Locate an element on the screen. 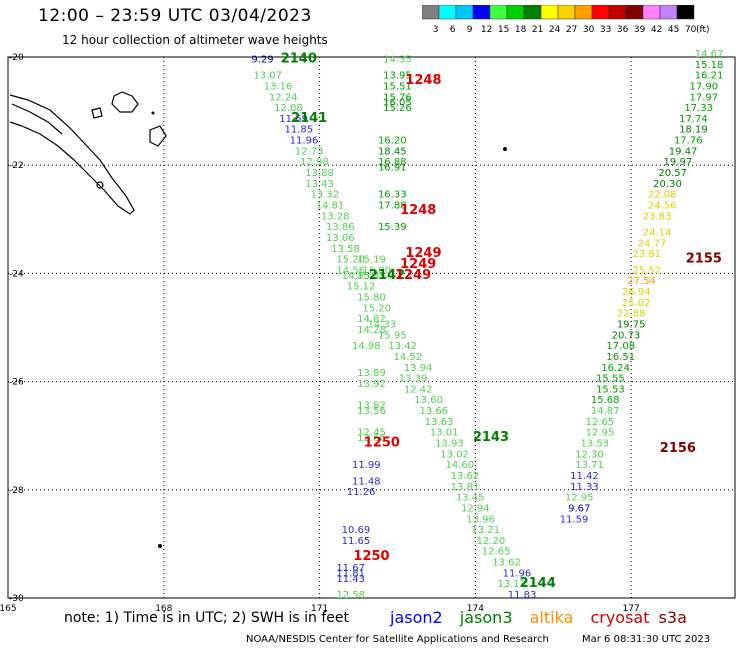  wave-height-value: 13.28 is located at coordinates (335, 216).